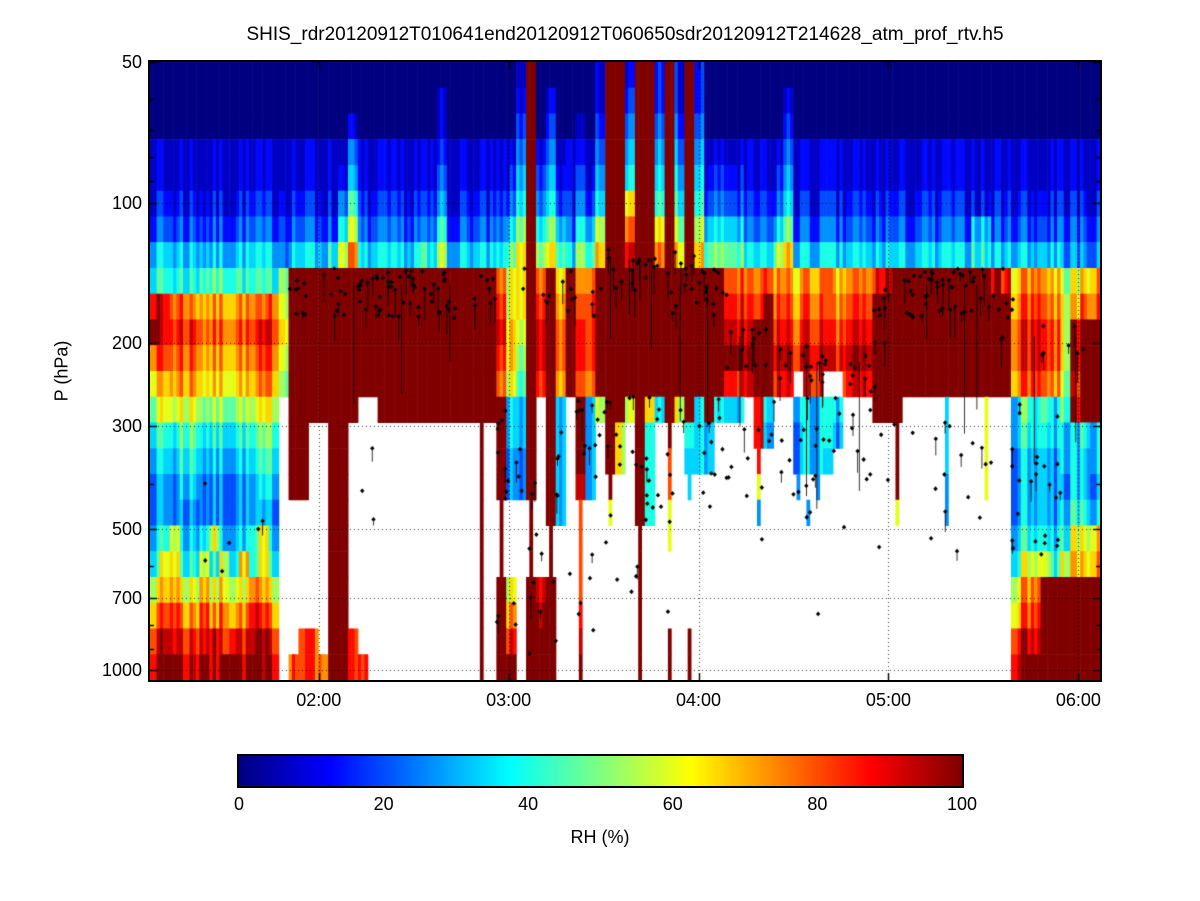 The width and height of the screenshot is (1200, 901). What do you see at coordinates (121, 670) in the screenshot?
I see `y-tick-label: 1000` at bounding box center [121, 670].